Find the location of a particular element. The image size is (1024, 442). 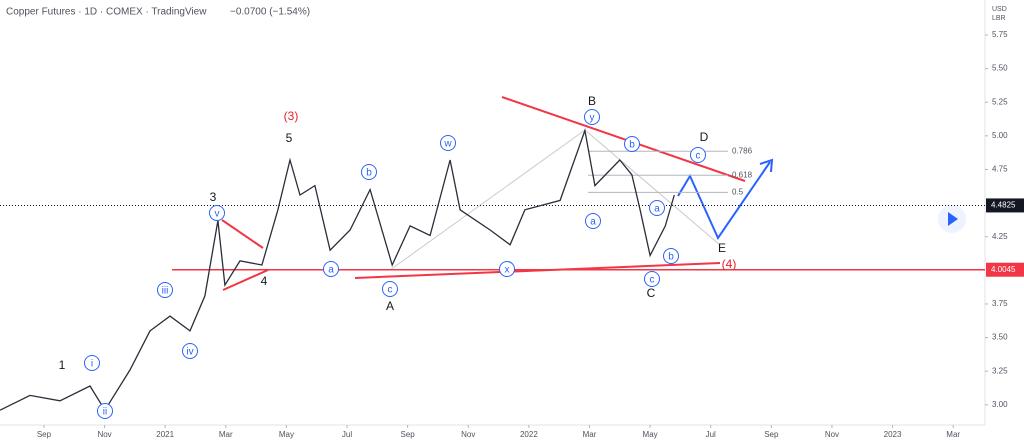

wave-label: x is located at coordinates (507, 270).